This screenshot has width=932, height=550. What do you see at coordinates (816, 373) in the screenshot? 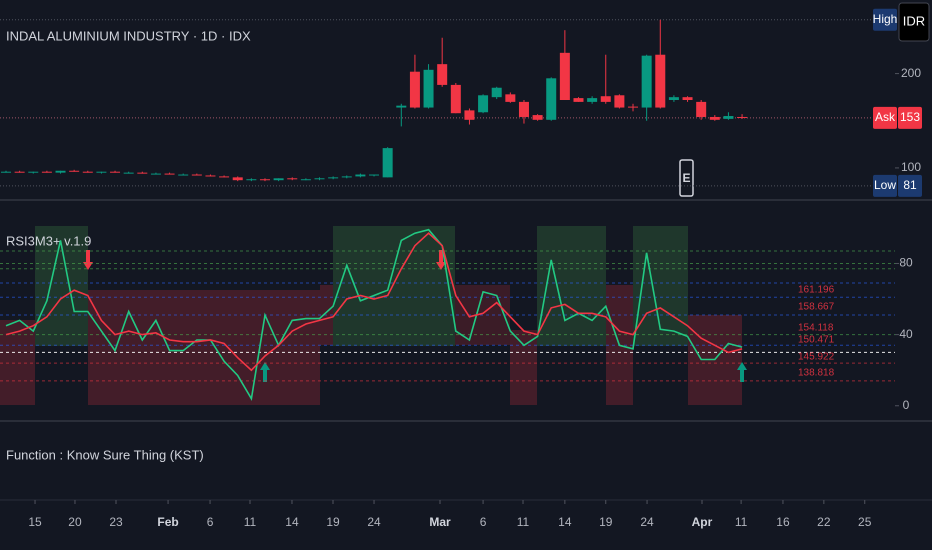
I see `price-level-label: 138.818` at bounding box center [816, 373].